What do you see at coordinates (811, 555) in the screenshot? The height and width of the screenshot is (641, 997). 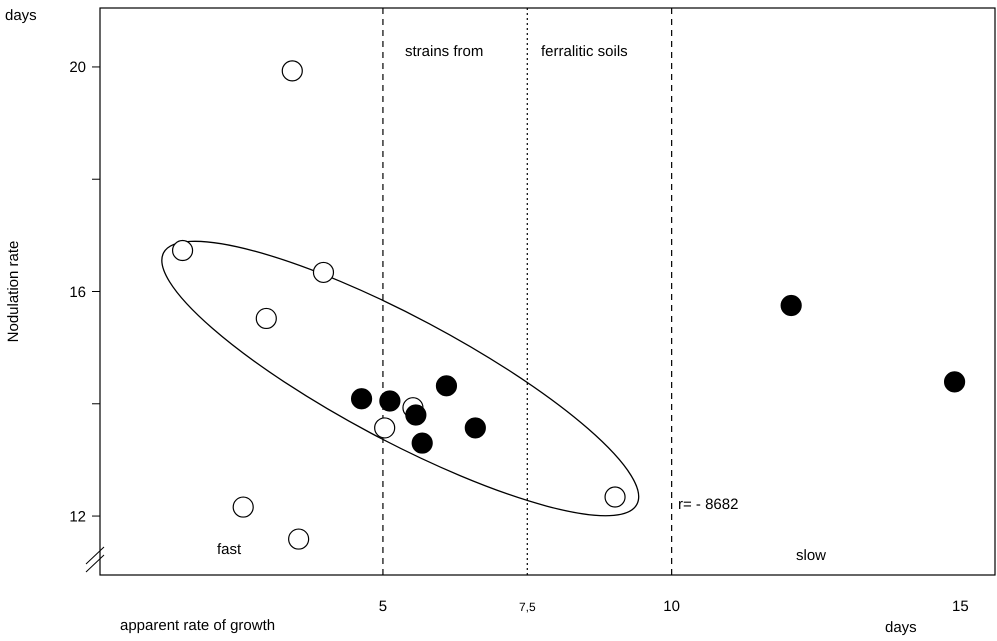 I see `annotation: slow` at bounding box center [811, 555].